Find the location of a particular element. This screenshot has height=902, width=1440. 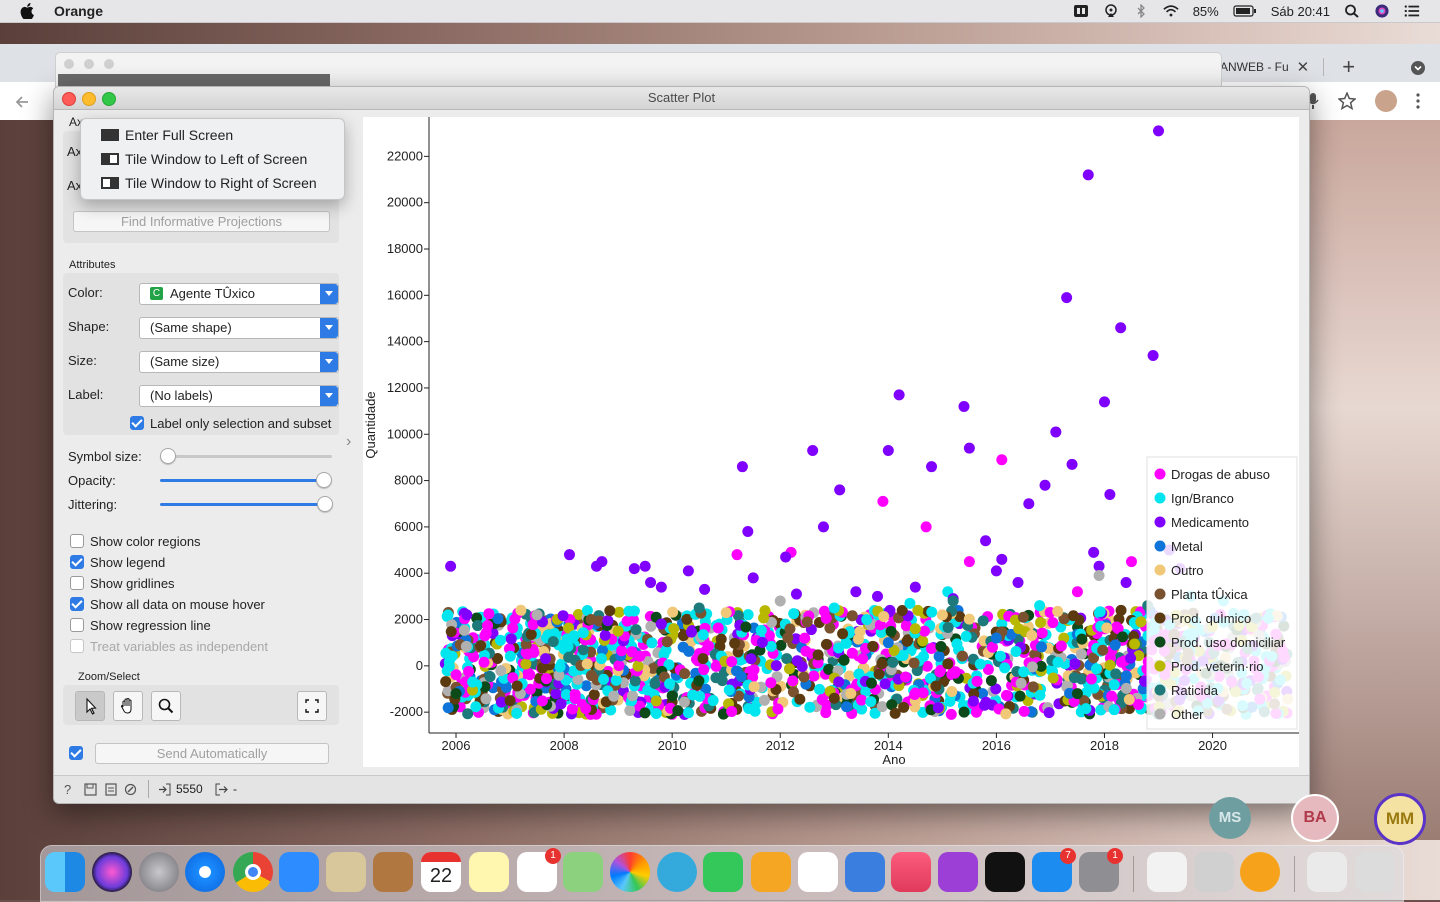

back-arrow-icon is located at coordinates (22, 102).